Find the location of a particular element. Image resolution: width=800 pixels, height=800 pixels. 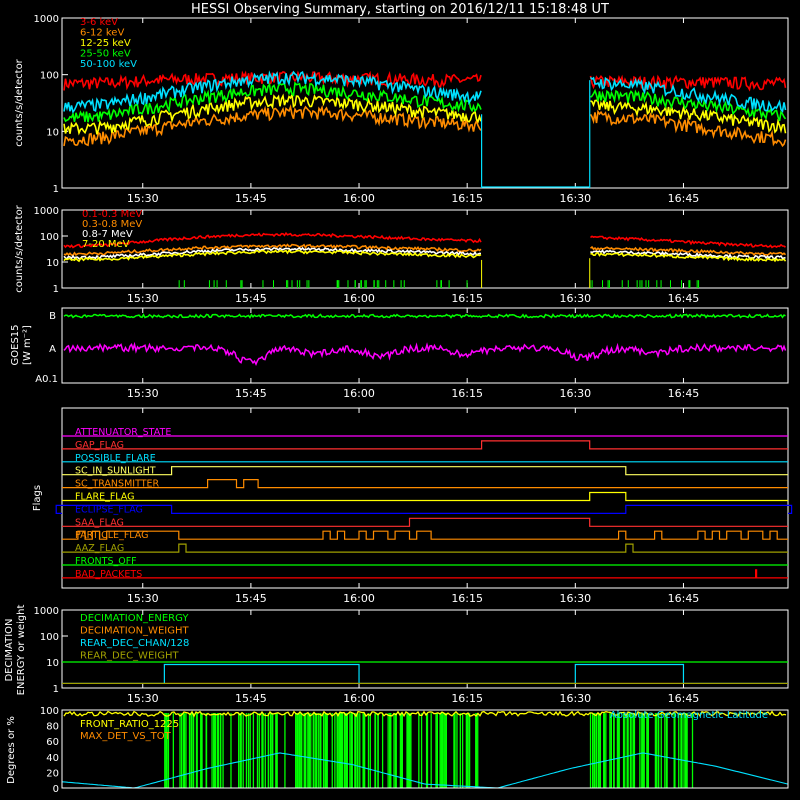

y-axis-label: ENERGY or weight is located at coordinates (21, 650).